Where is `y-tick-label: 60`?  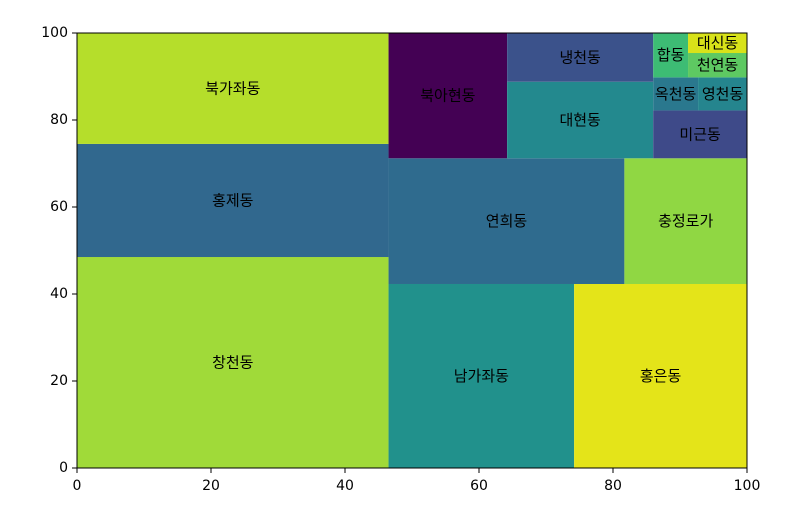 y-tick-label: 60 is located at coordinates (59, 207).